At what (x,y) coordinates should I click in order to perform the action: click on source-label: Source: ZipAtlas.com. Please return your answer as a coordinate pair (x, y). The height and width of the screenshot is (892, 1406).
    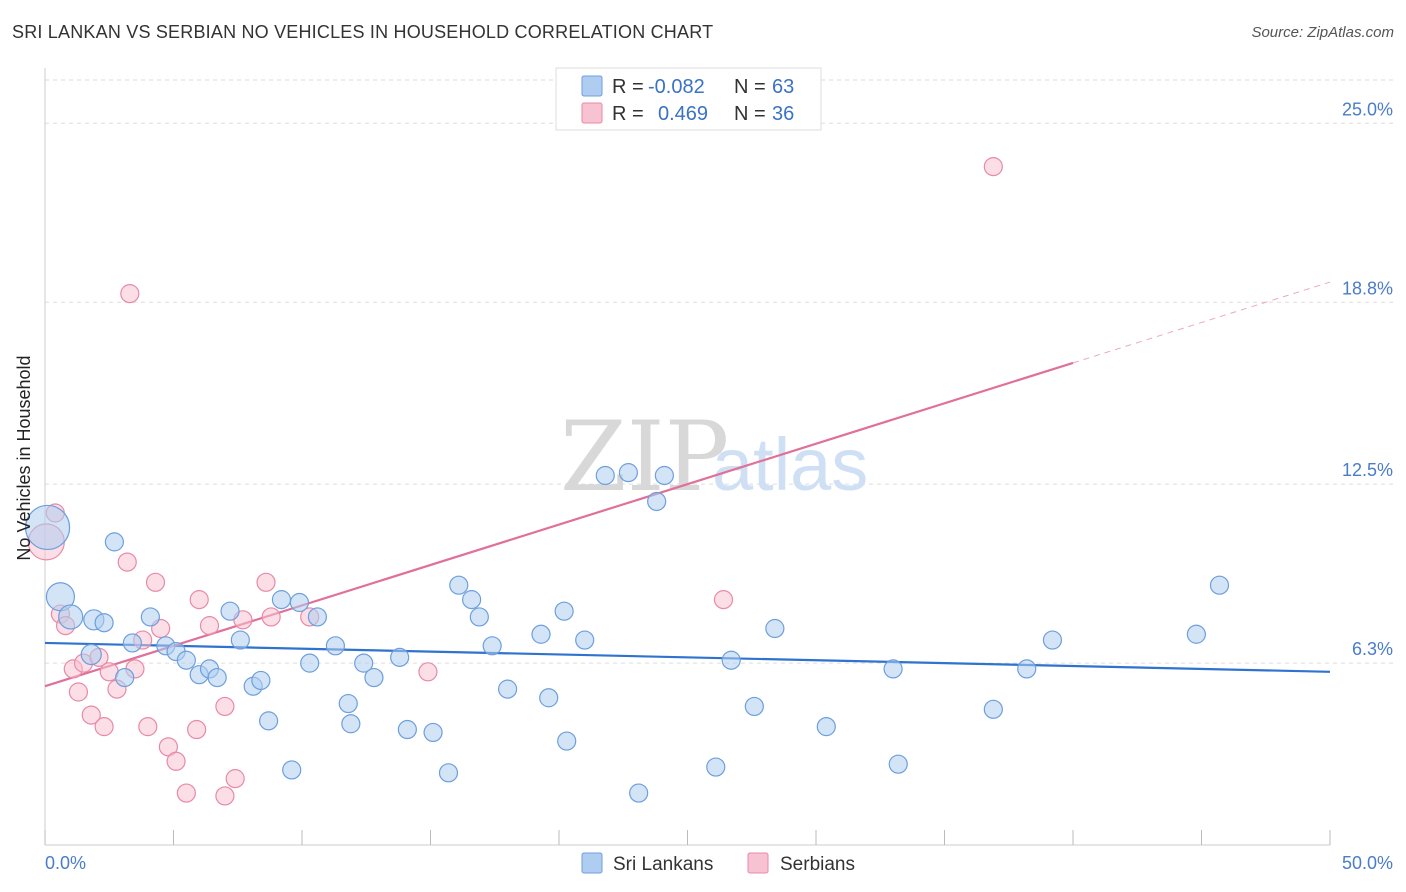
    Looking at the image, I should click on (1322, 32).